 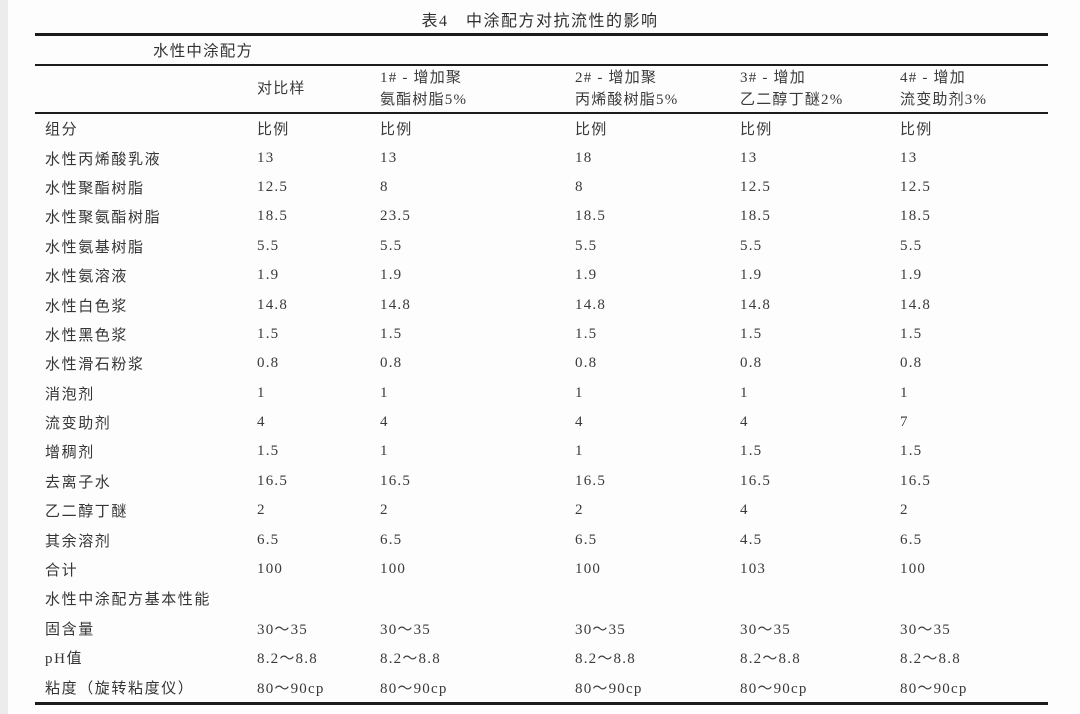 I want to click on row-label: 水性丙烯酸乳液, so click(x=103, y=159).